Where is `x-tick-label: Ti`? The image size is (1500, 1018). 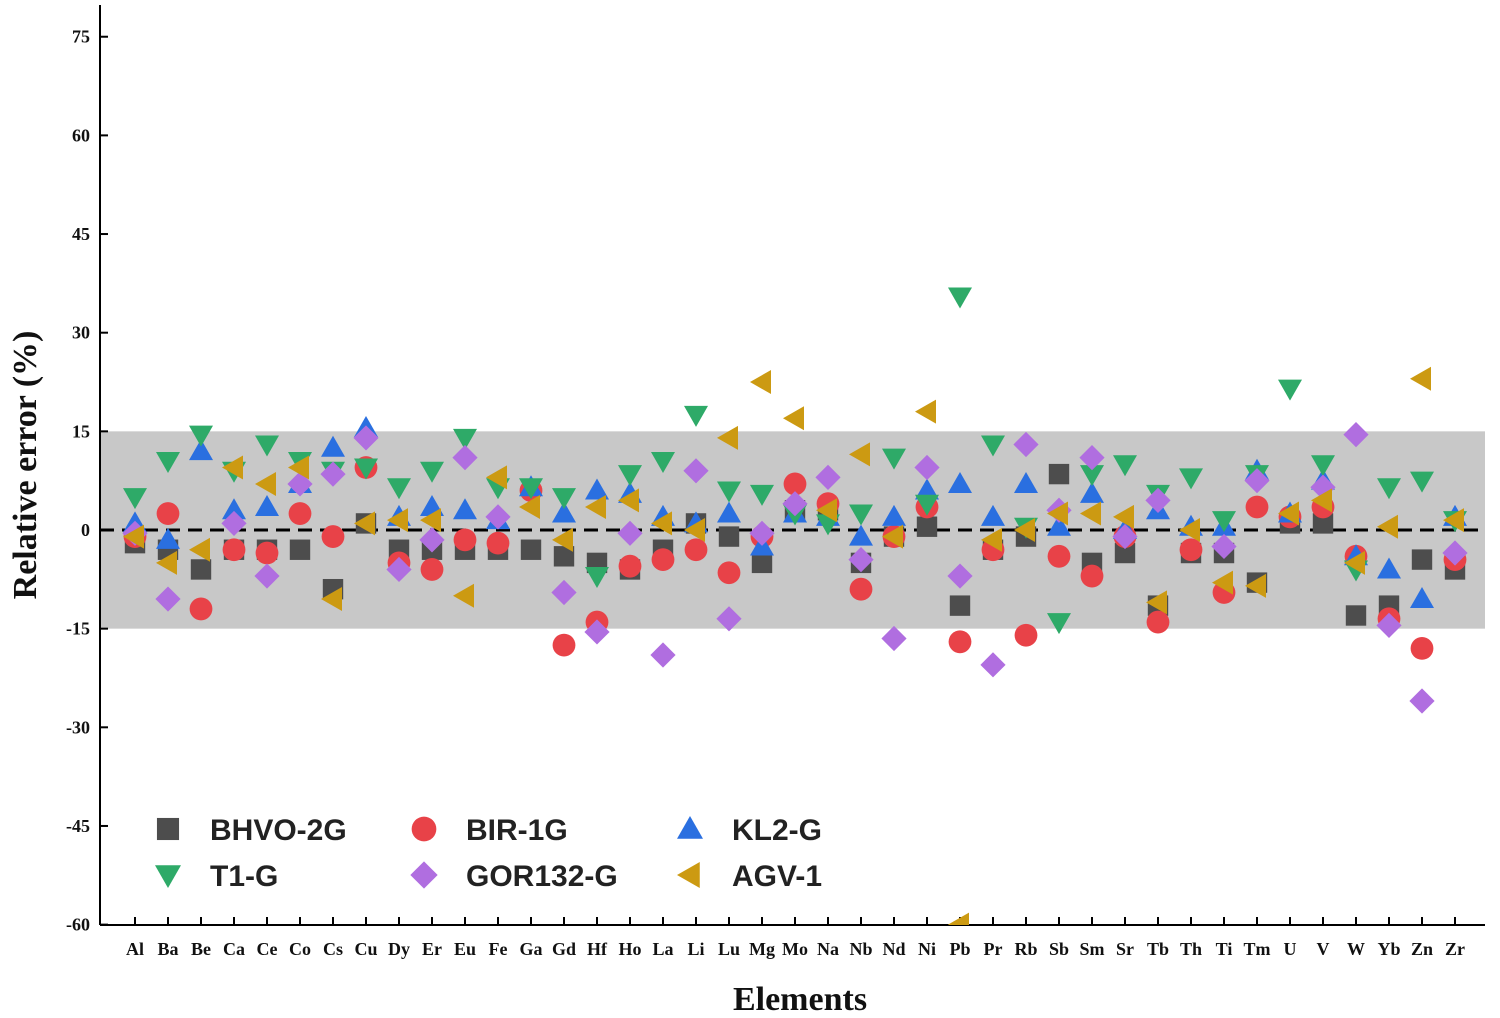 x-tick-label: Ti is located at coordinates (1224, 949).